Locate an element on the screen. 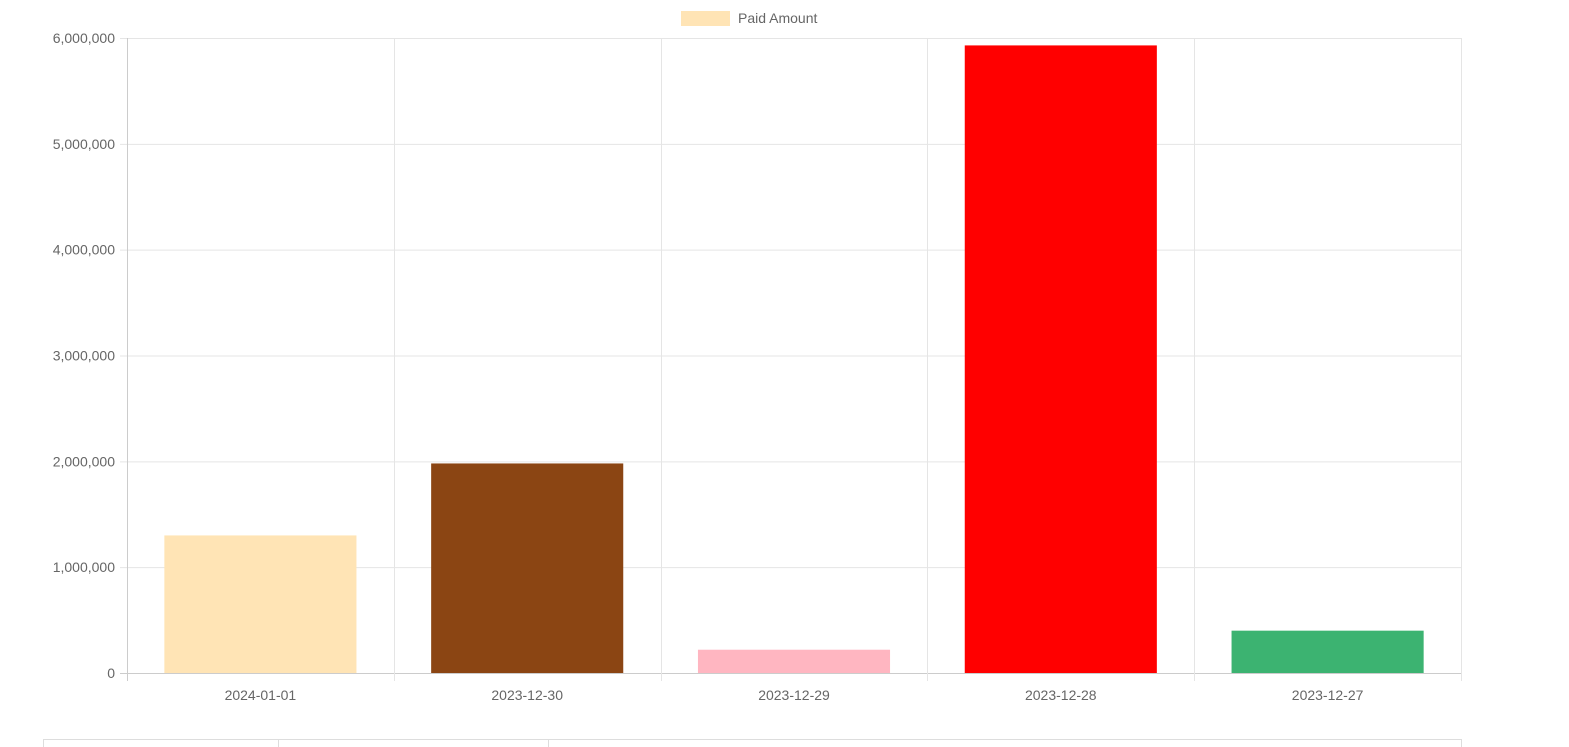 The image size is (1569, 747). legend-swatch is located at coordinates (705, 18).